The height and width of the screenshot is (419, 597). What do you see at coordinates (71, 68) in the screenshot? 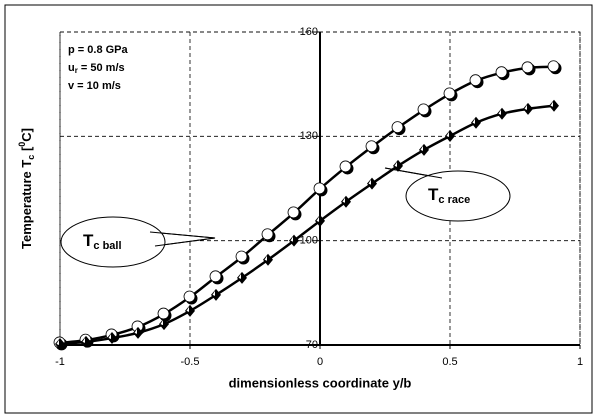
I see `annotation-text: u` at bounding box center [71, 68].